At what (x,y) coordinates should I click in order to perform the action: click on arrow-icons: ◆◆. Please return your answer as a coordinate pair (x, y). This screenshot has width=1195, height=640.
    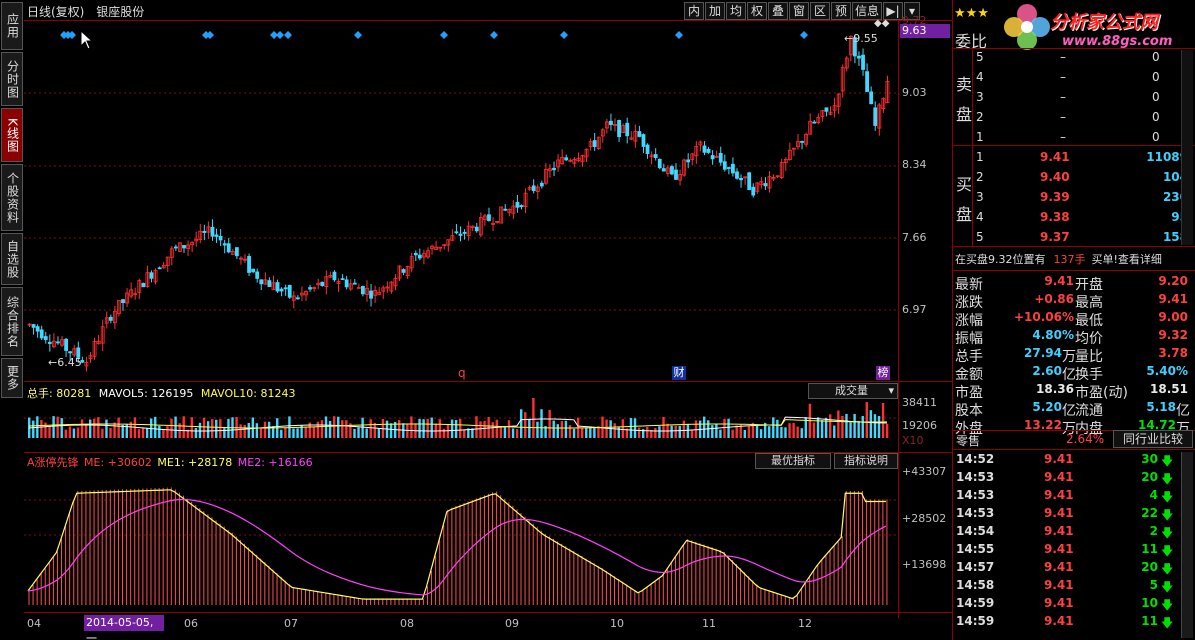
    Looking at the image, I should click on (882, 23).